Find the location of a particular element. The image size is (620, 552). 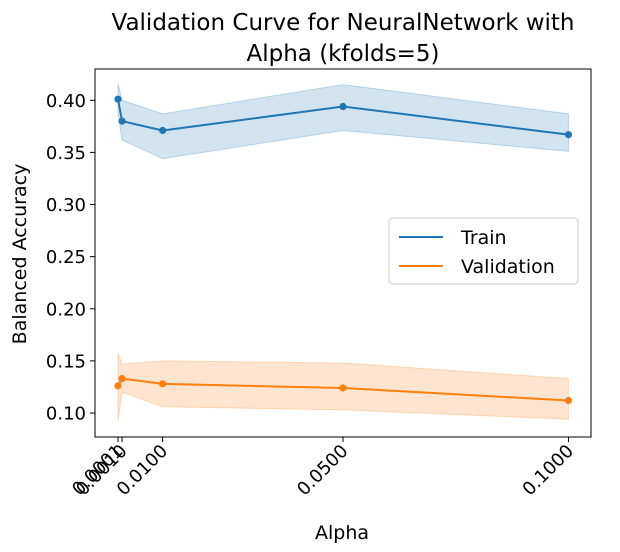

legend-label-train: Train is located at coordinates (483, 238).